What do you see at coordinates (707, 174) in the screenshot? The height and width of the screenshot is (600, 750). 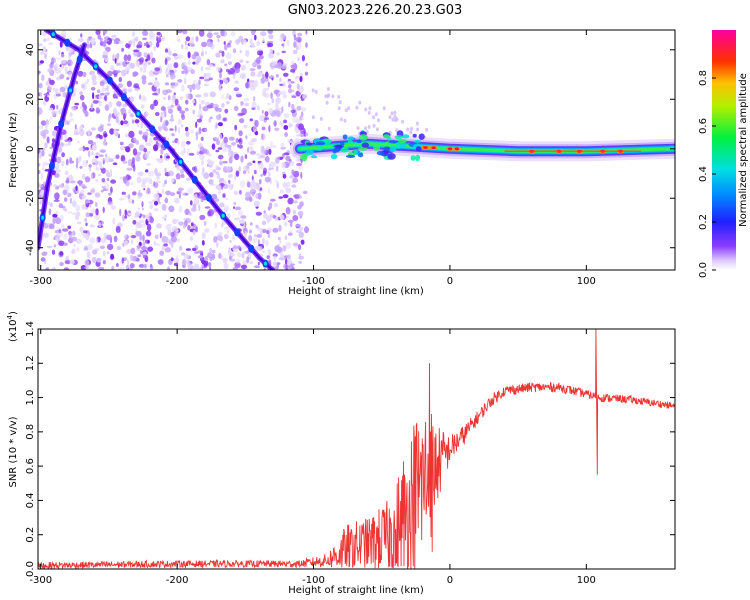 I see `colorbar-ticks: 0.0 0.2 0.4 0.6 0.8` at bounding box center [707, 174].